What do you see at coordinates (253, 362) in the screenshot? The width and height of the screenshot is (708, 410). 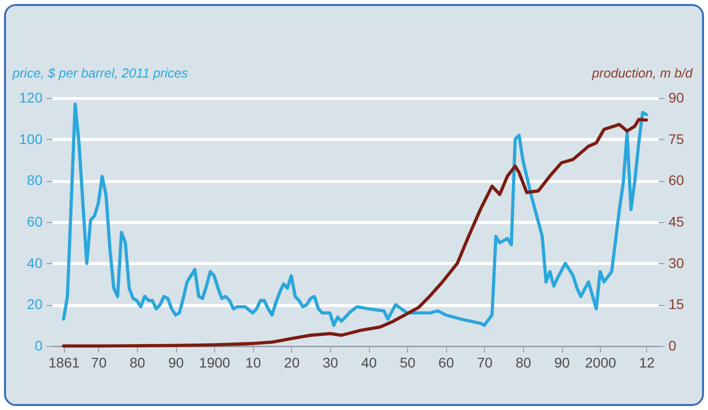 I see `x-tick-label: 10` at bounding box center [253, 362].